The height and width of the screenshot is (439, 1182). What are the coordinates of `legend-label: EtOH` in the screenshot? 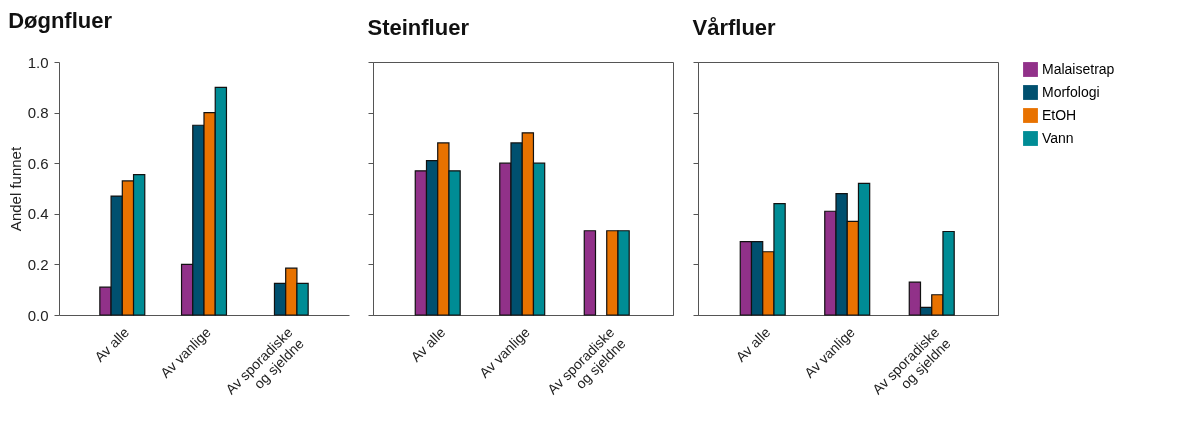 It's located at (1059, 114).